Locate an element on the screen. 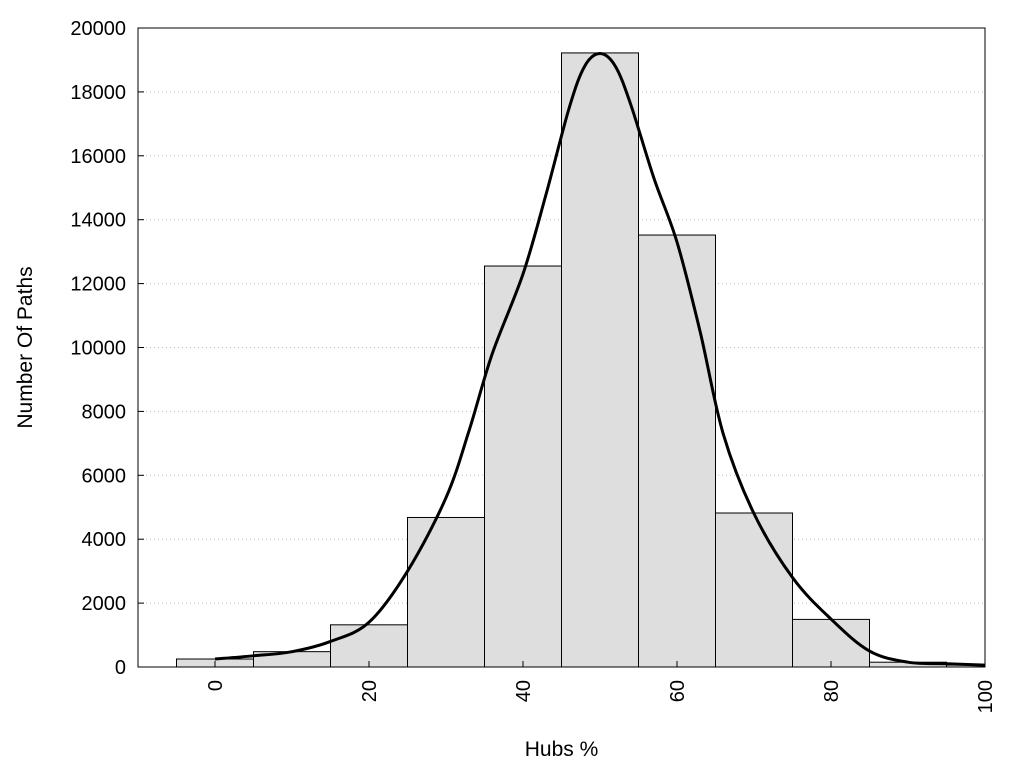  y-axis-title: Number Of Paths is located at coordinates (25, 347).